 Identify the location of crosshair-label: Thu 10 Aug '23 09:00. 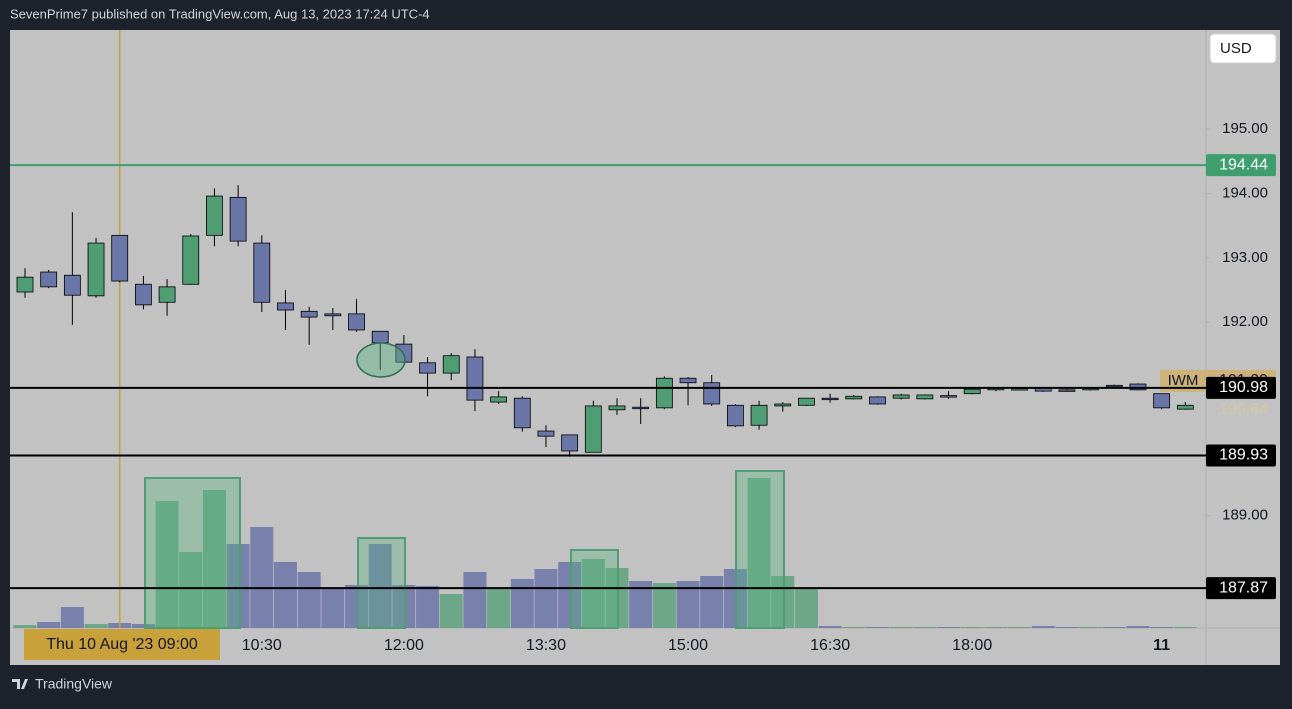
(122, 644).